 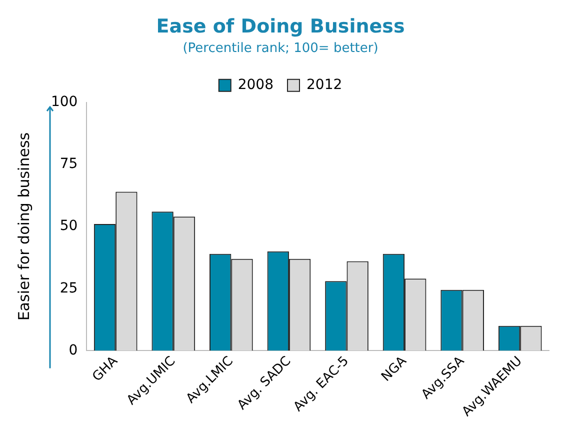 What do you see at coordinates (280, 48) in the screenshot?
I see `chart-subtitle: (Percentile rank; 100= better)` at bounding box center [280, 48].